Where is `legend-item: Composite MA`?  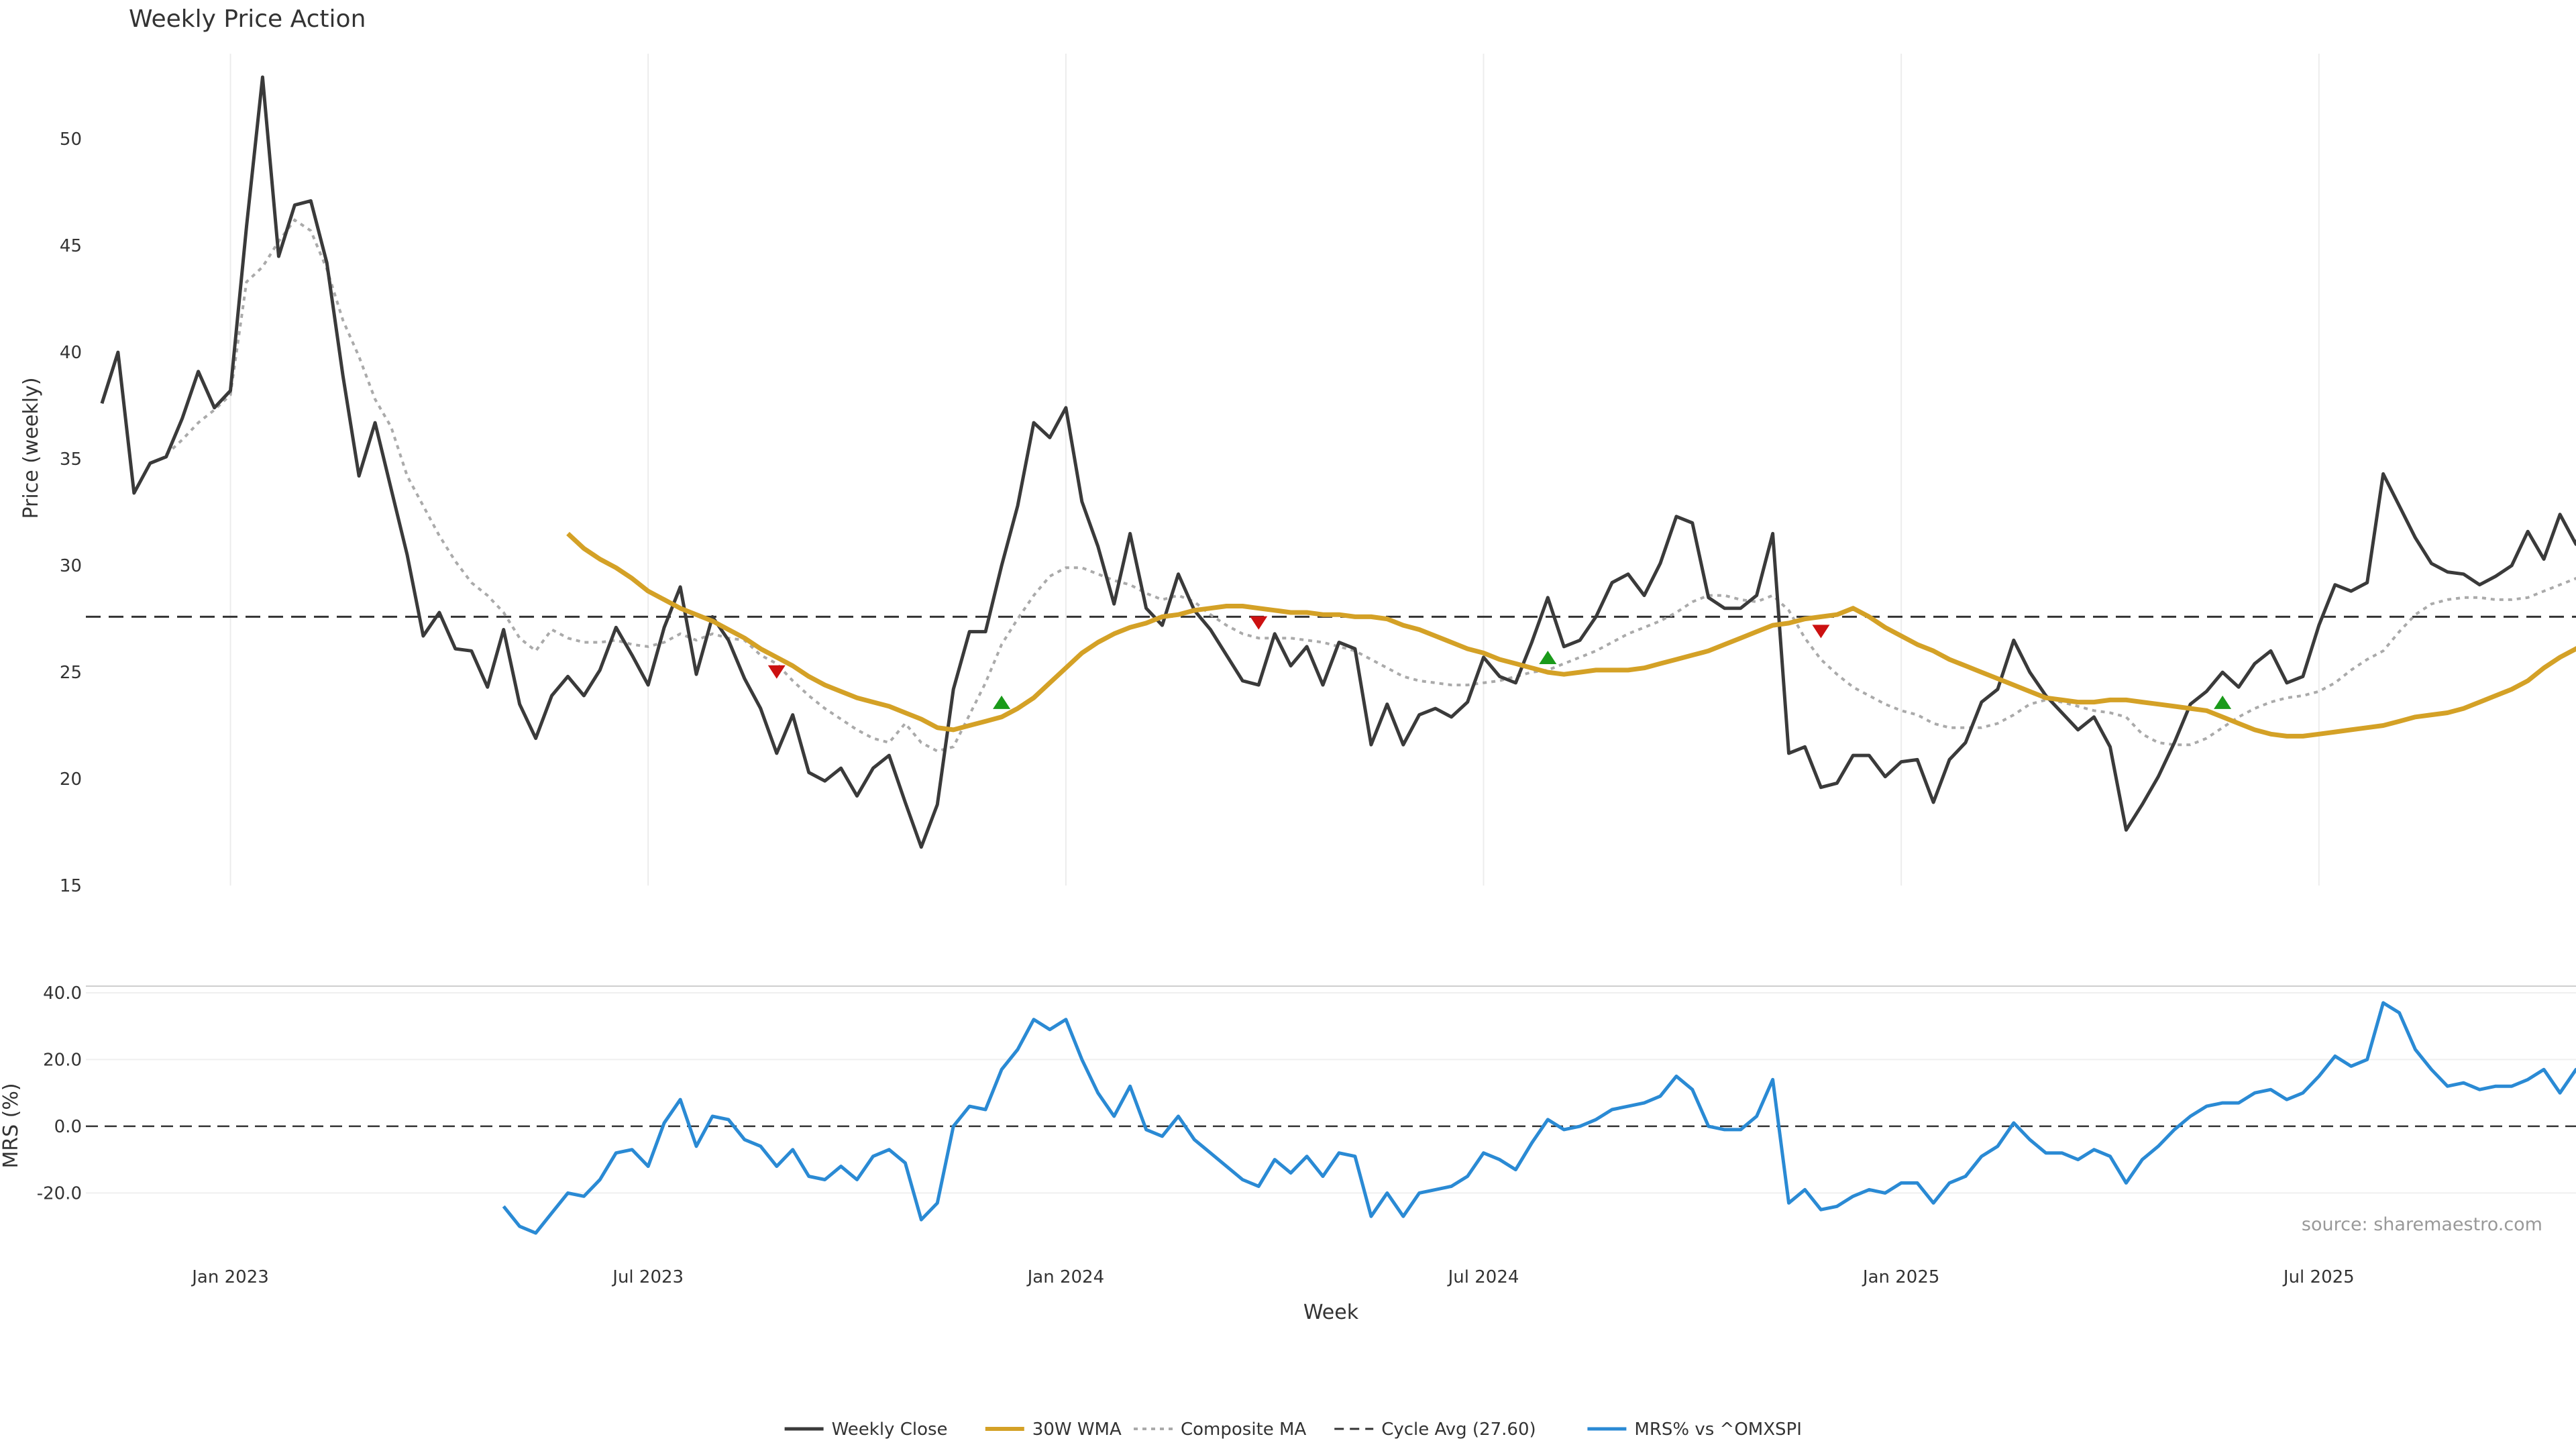
legend-item: Composite MA is located at coordinates (1220, 1429).